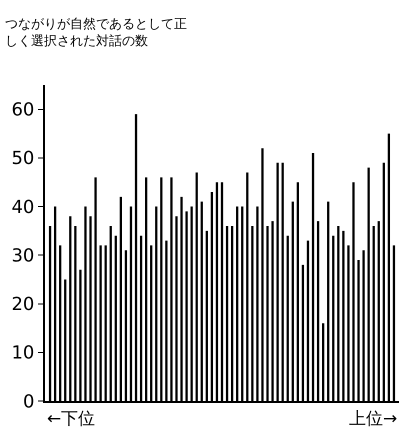 The image size is (411, 441). What do you see at coordinates (28, 401) in the screenshot?
I see `y-tick-label: 0` at bounding box center [28, 401].